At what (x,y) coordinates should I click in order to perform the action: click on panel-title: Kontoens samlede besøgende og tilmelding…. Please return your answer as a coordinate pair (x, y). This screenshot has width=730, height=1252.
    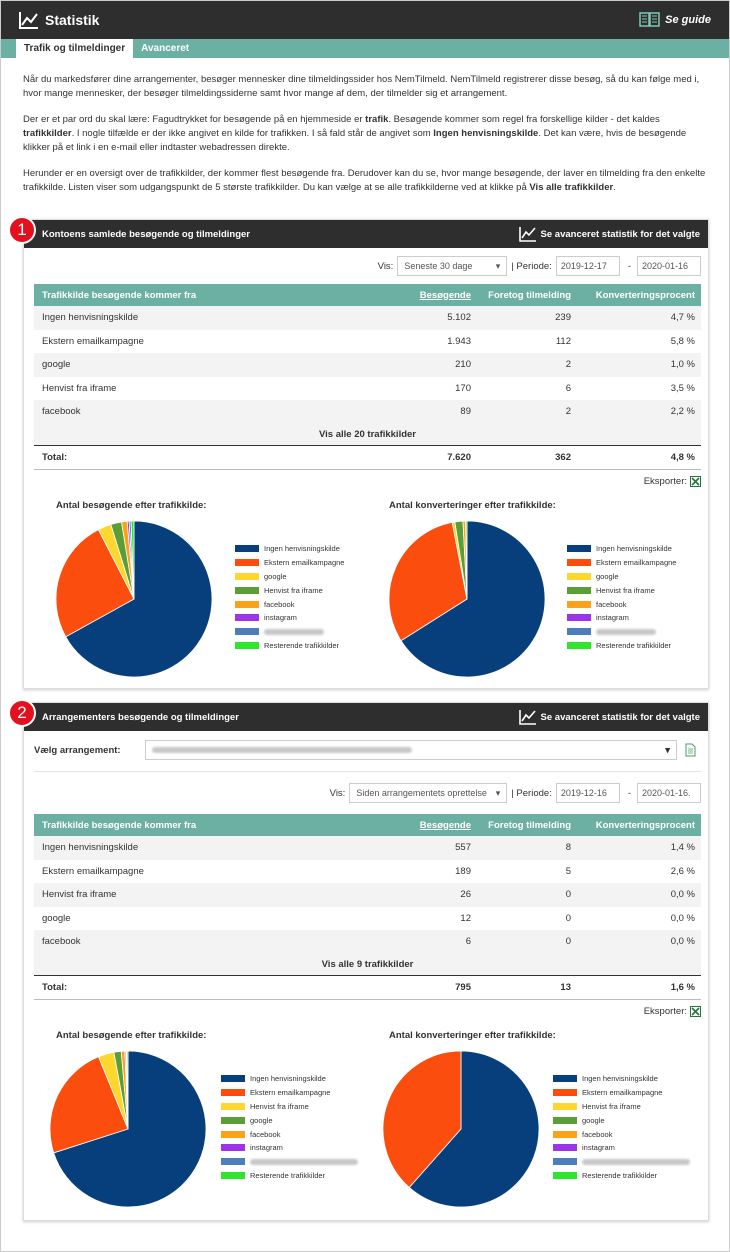
    Looking at the image, I should click on (146, 234).